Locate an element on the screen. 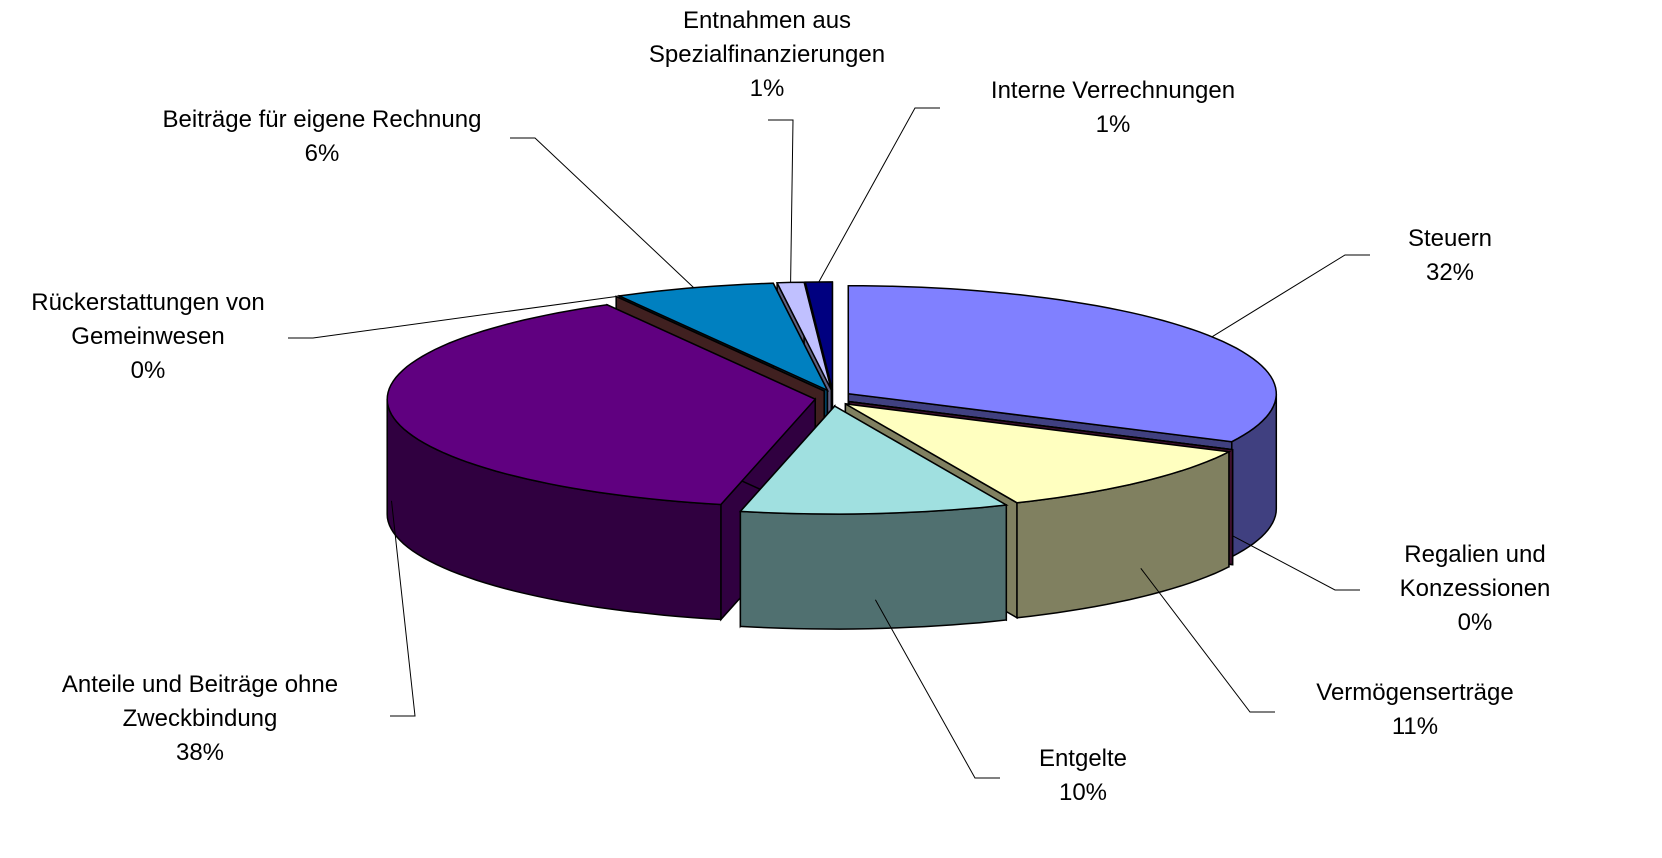  label-name: Entnahmen aus Spezialfinanzierungen is located at coordinates (767, 37).